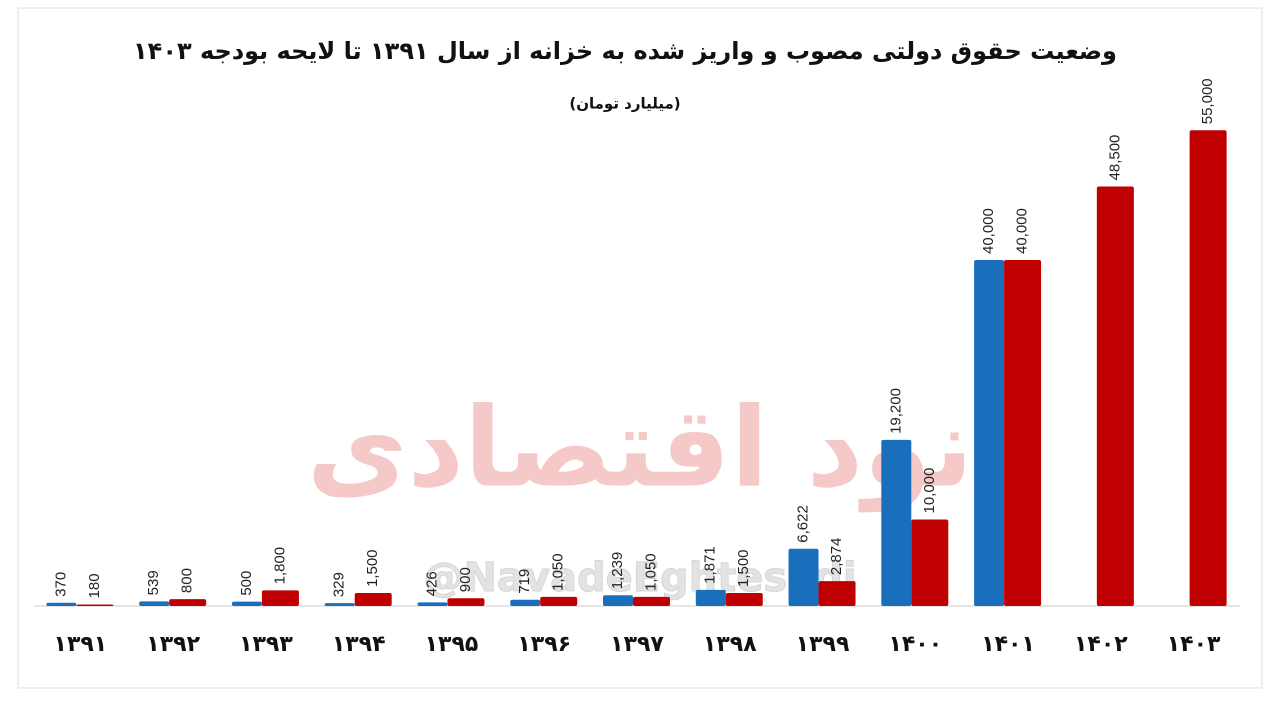  What do you see at coordinates (639, 578) in the screenshot?
I see `watermark-handle: @NavadeEghtesadi` at bounding box center [639, 578].